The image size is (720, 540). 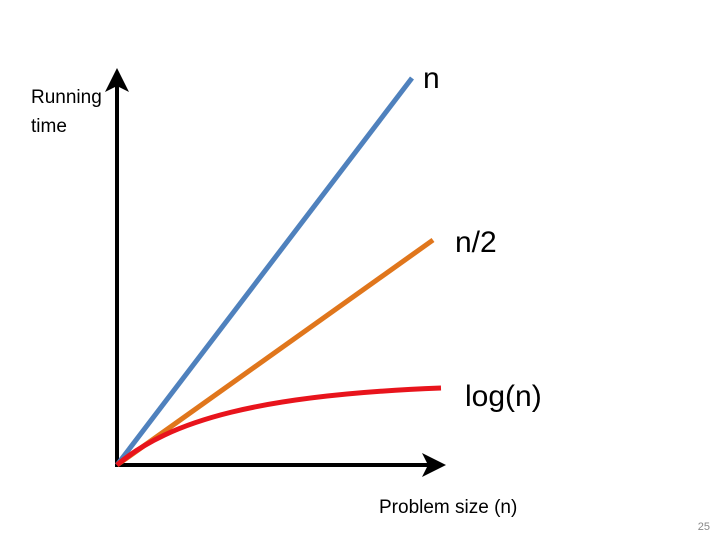 I want to click on curve-label: n/2, so click(x=476, y=242).